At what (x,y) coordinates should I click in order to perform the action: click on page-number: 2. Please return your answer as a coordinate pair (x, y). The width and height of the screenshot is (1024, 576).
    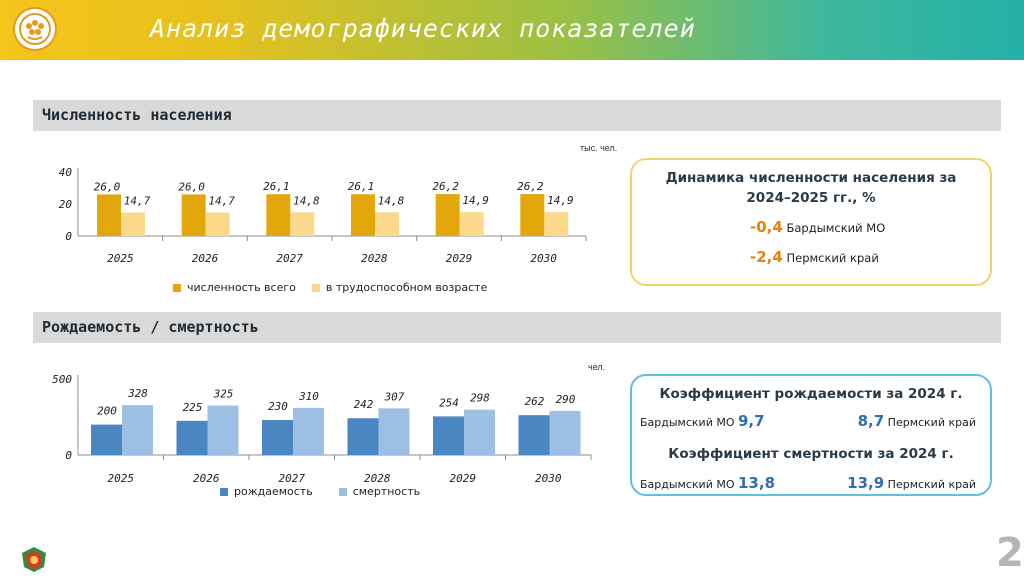
    Looking at the image, I should click on (1010, 553).